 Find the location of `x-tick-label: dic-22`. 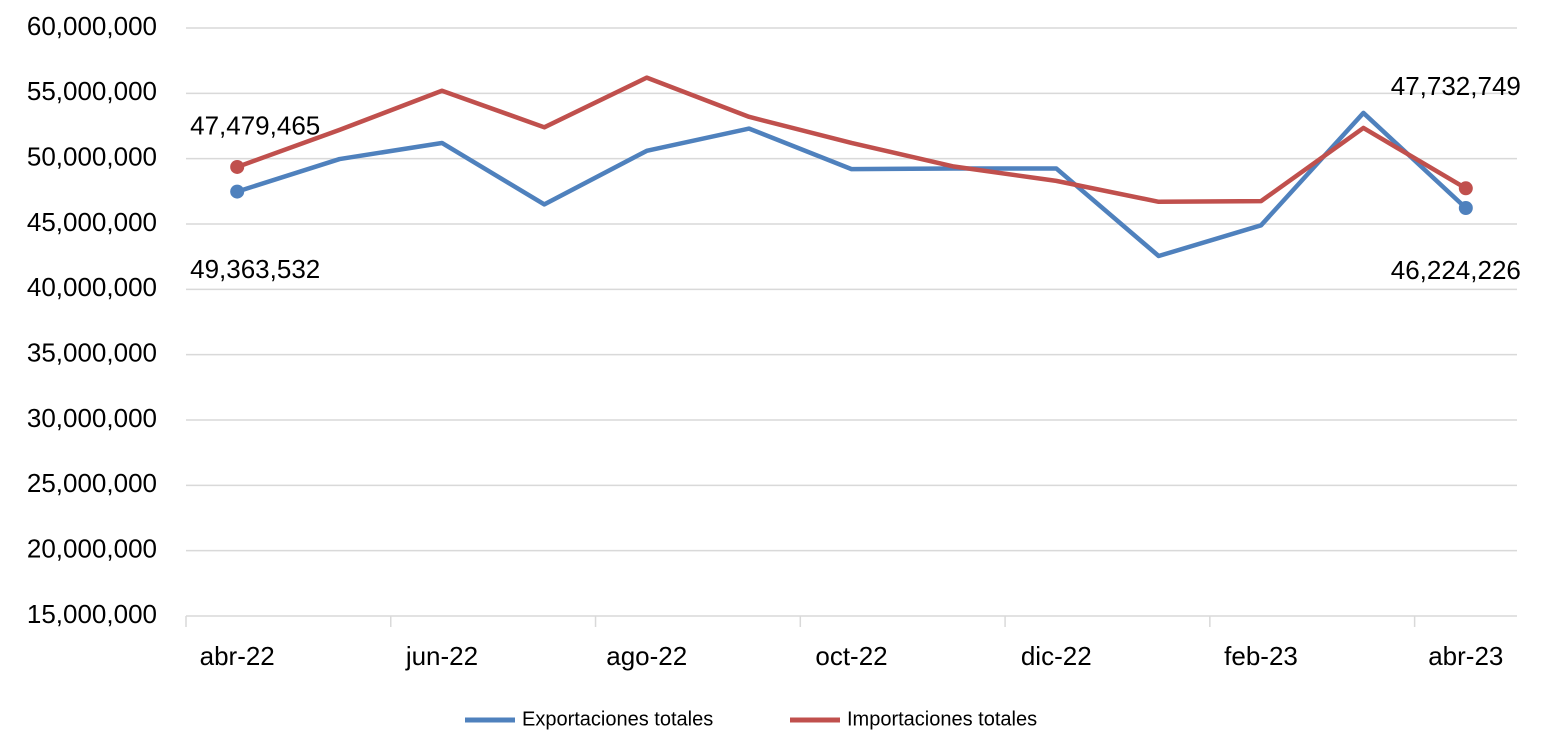

x-tick-label: dic-22 is located at coordinates (1056, 656).